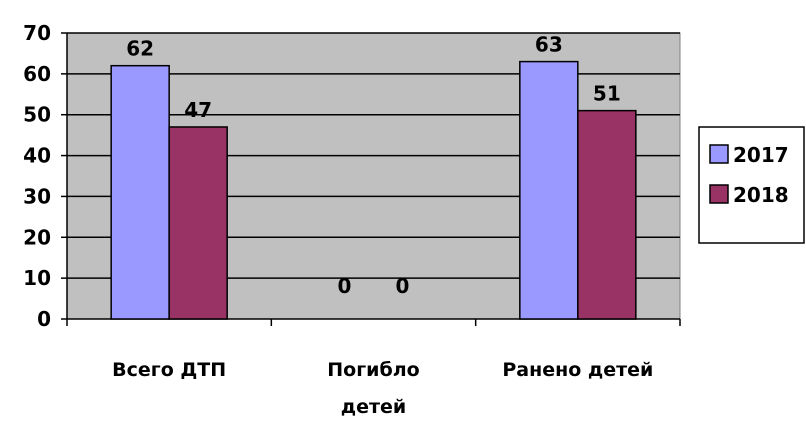 The height and width of the screenshot is (421, 806). I want to click on y-tick-label: 20, so click(37, 237).